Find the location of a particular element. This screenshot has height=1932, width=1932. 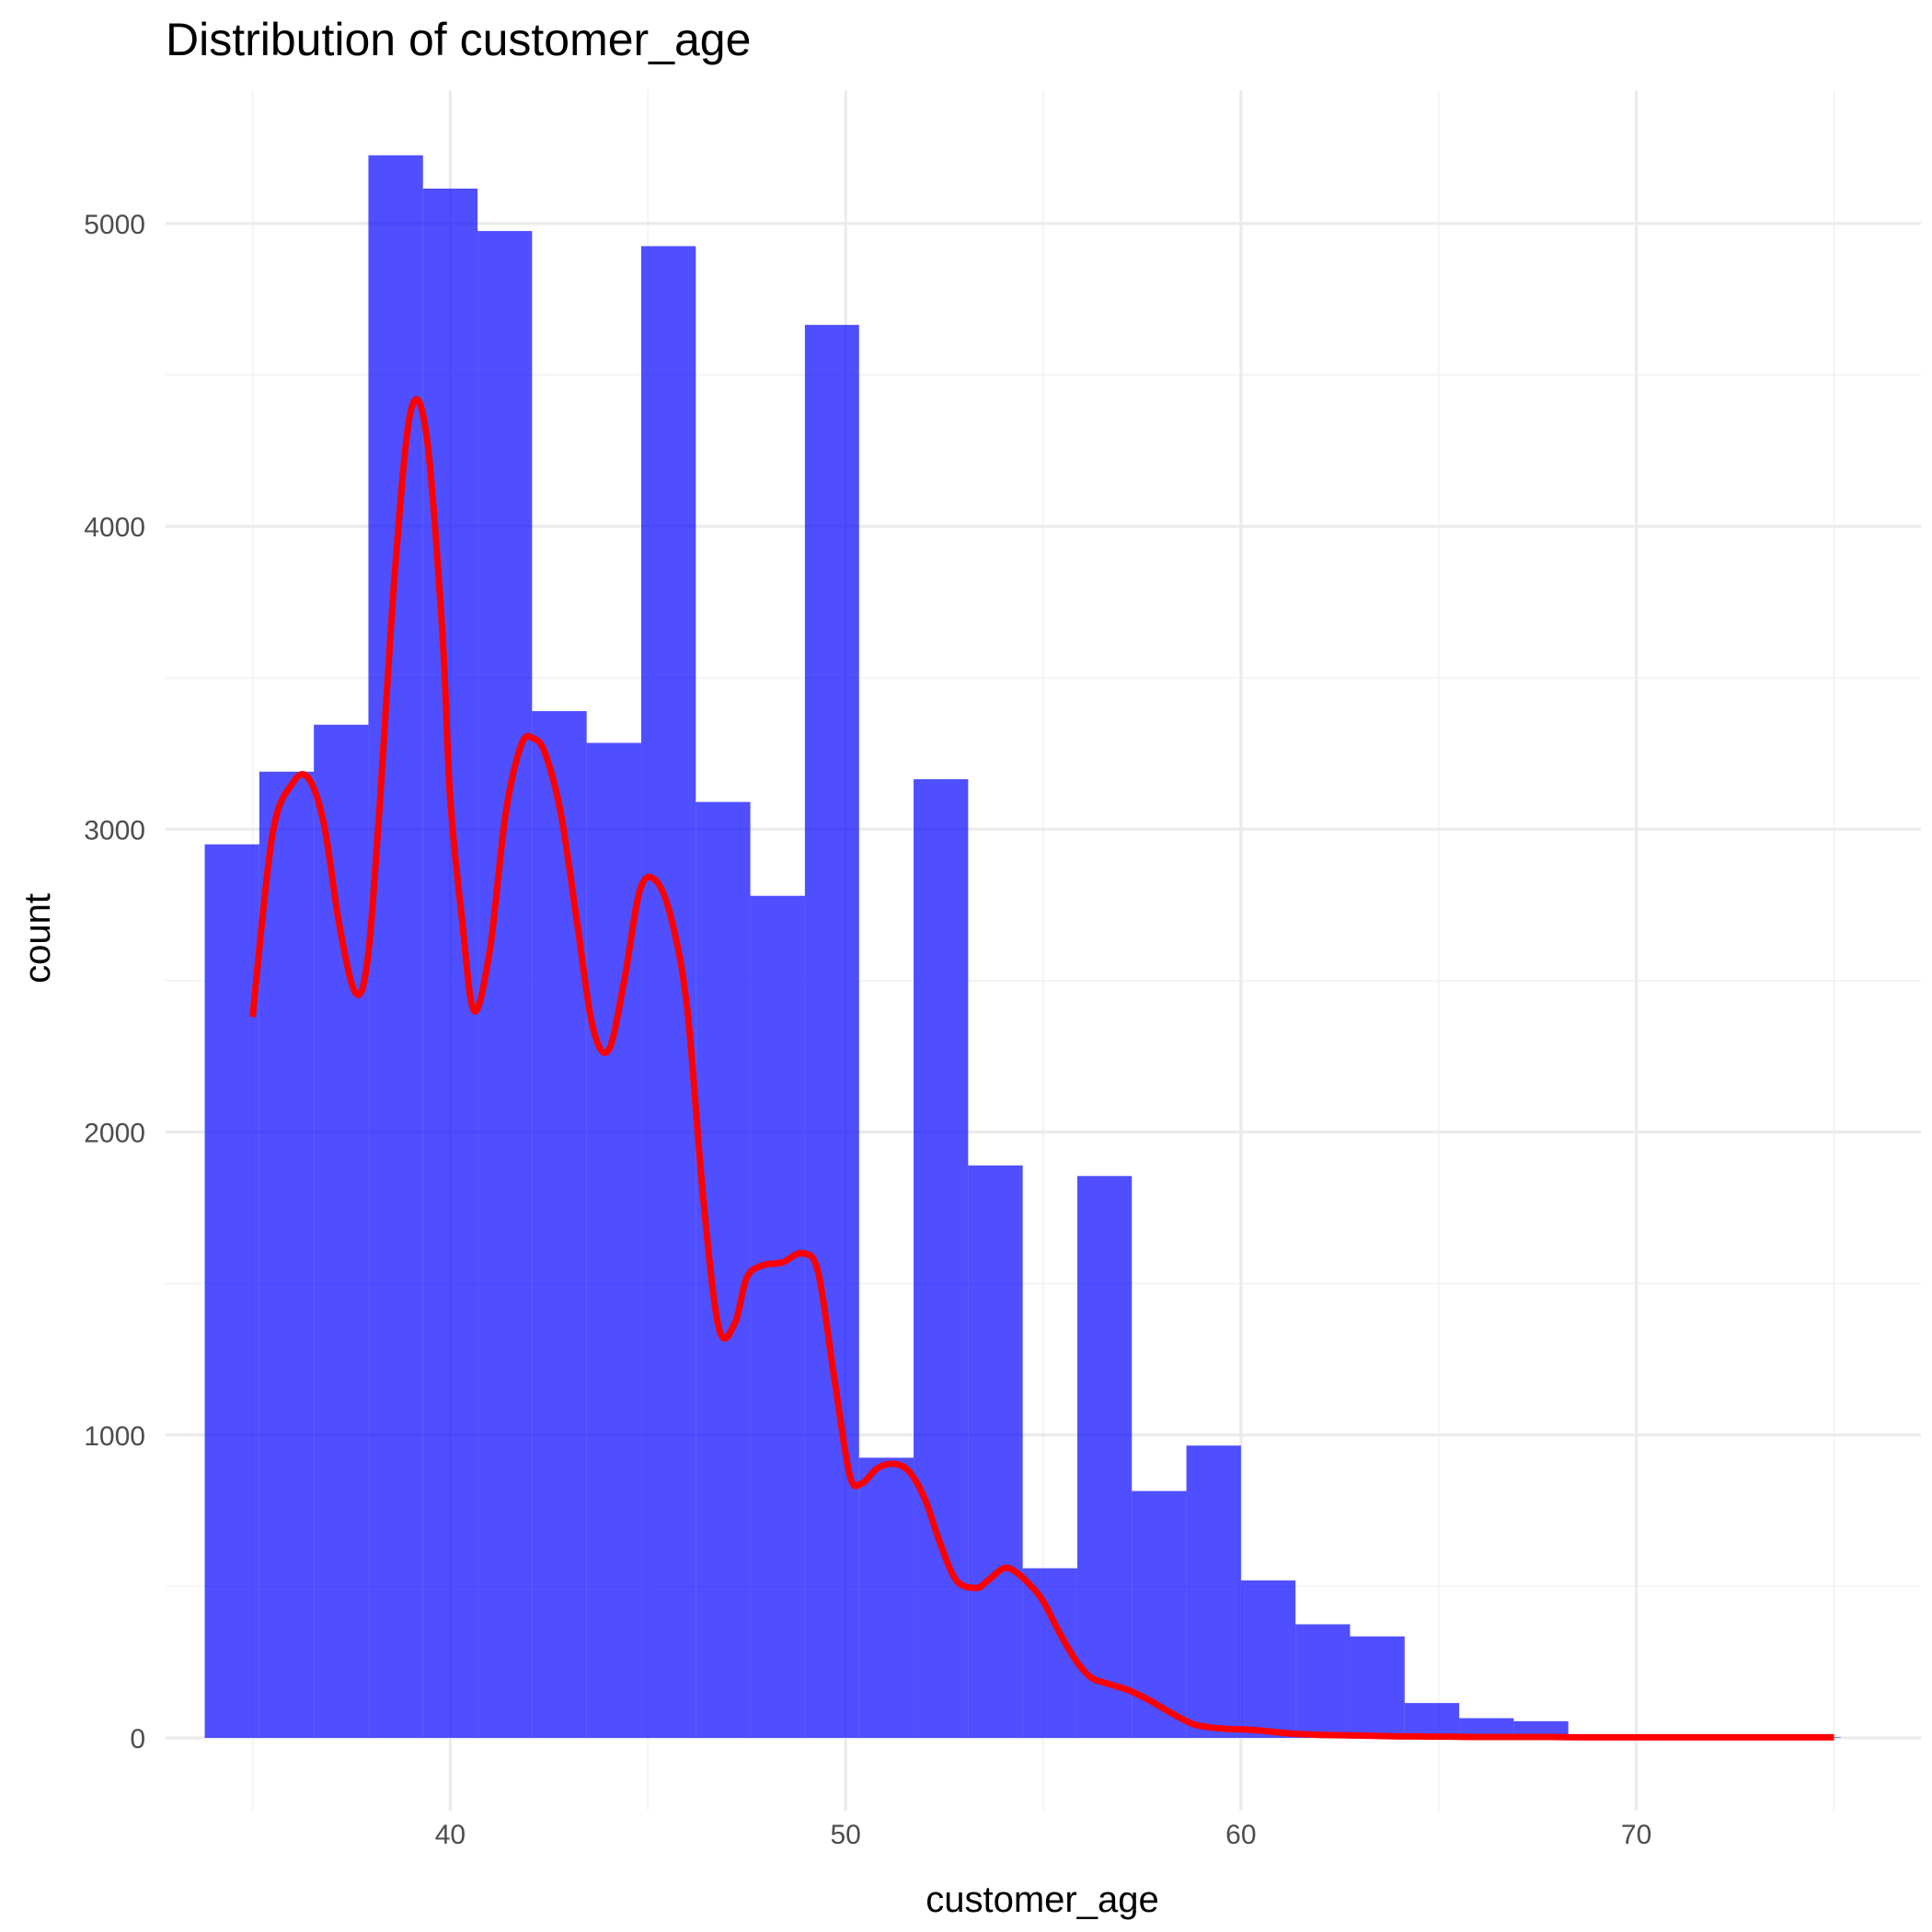

y-tick-label: 4000 is located at coordinates (114, 527).